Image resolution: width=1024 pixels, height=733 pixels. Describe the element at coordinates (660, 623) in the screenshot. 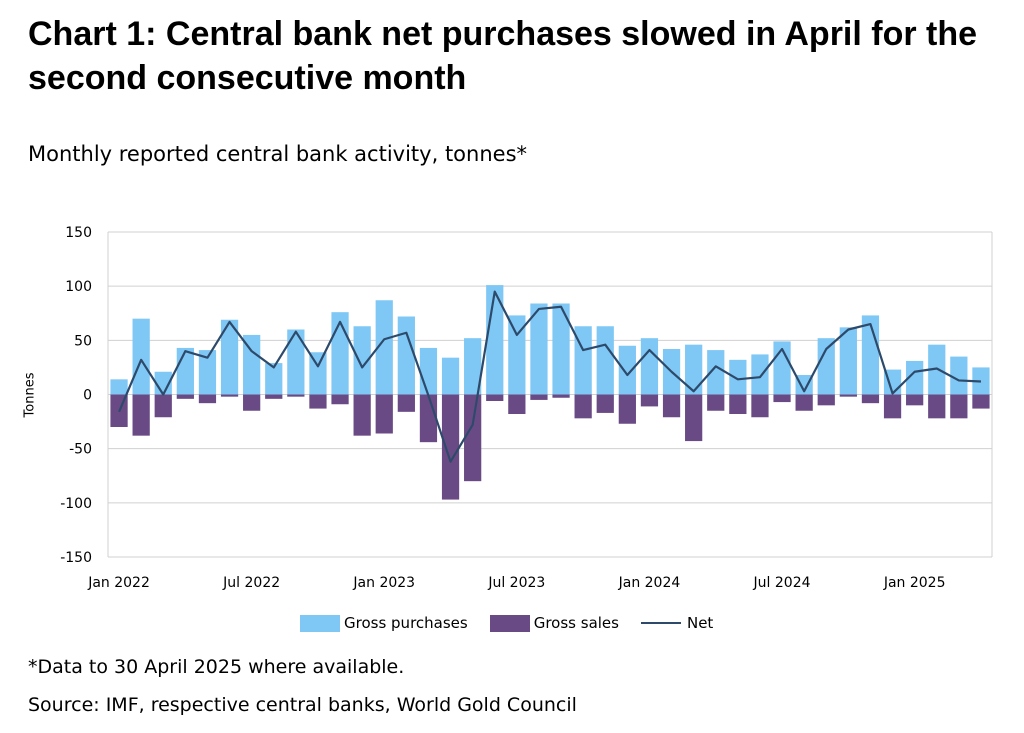

I see `net-swatch` at that location.